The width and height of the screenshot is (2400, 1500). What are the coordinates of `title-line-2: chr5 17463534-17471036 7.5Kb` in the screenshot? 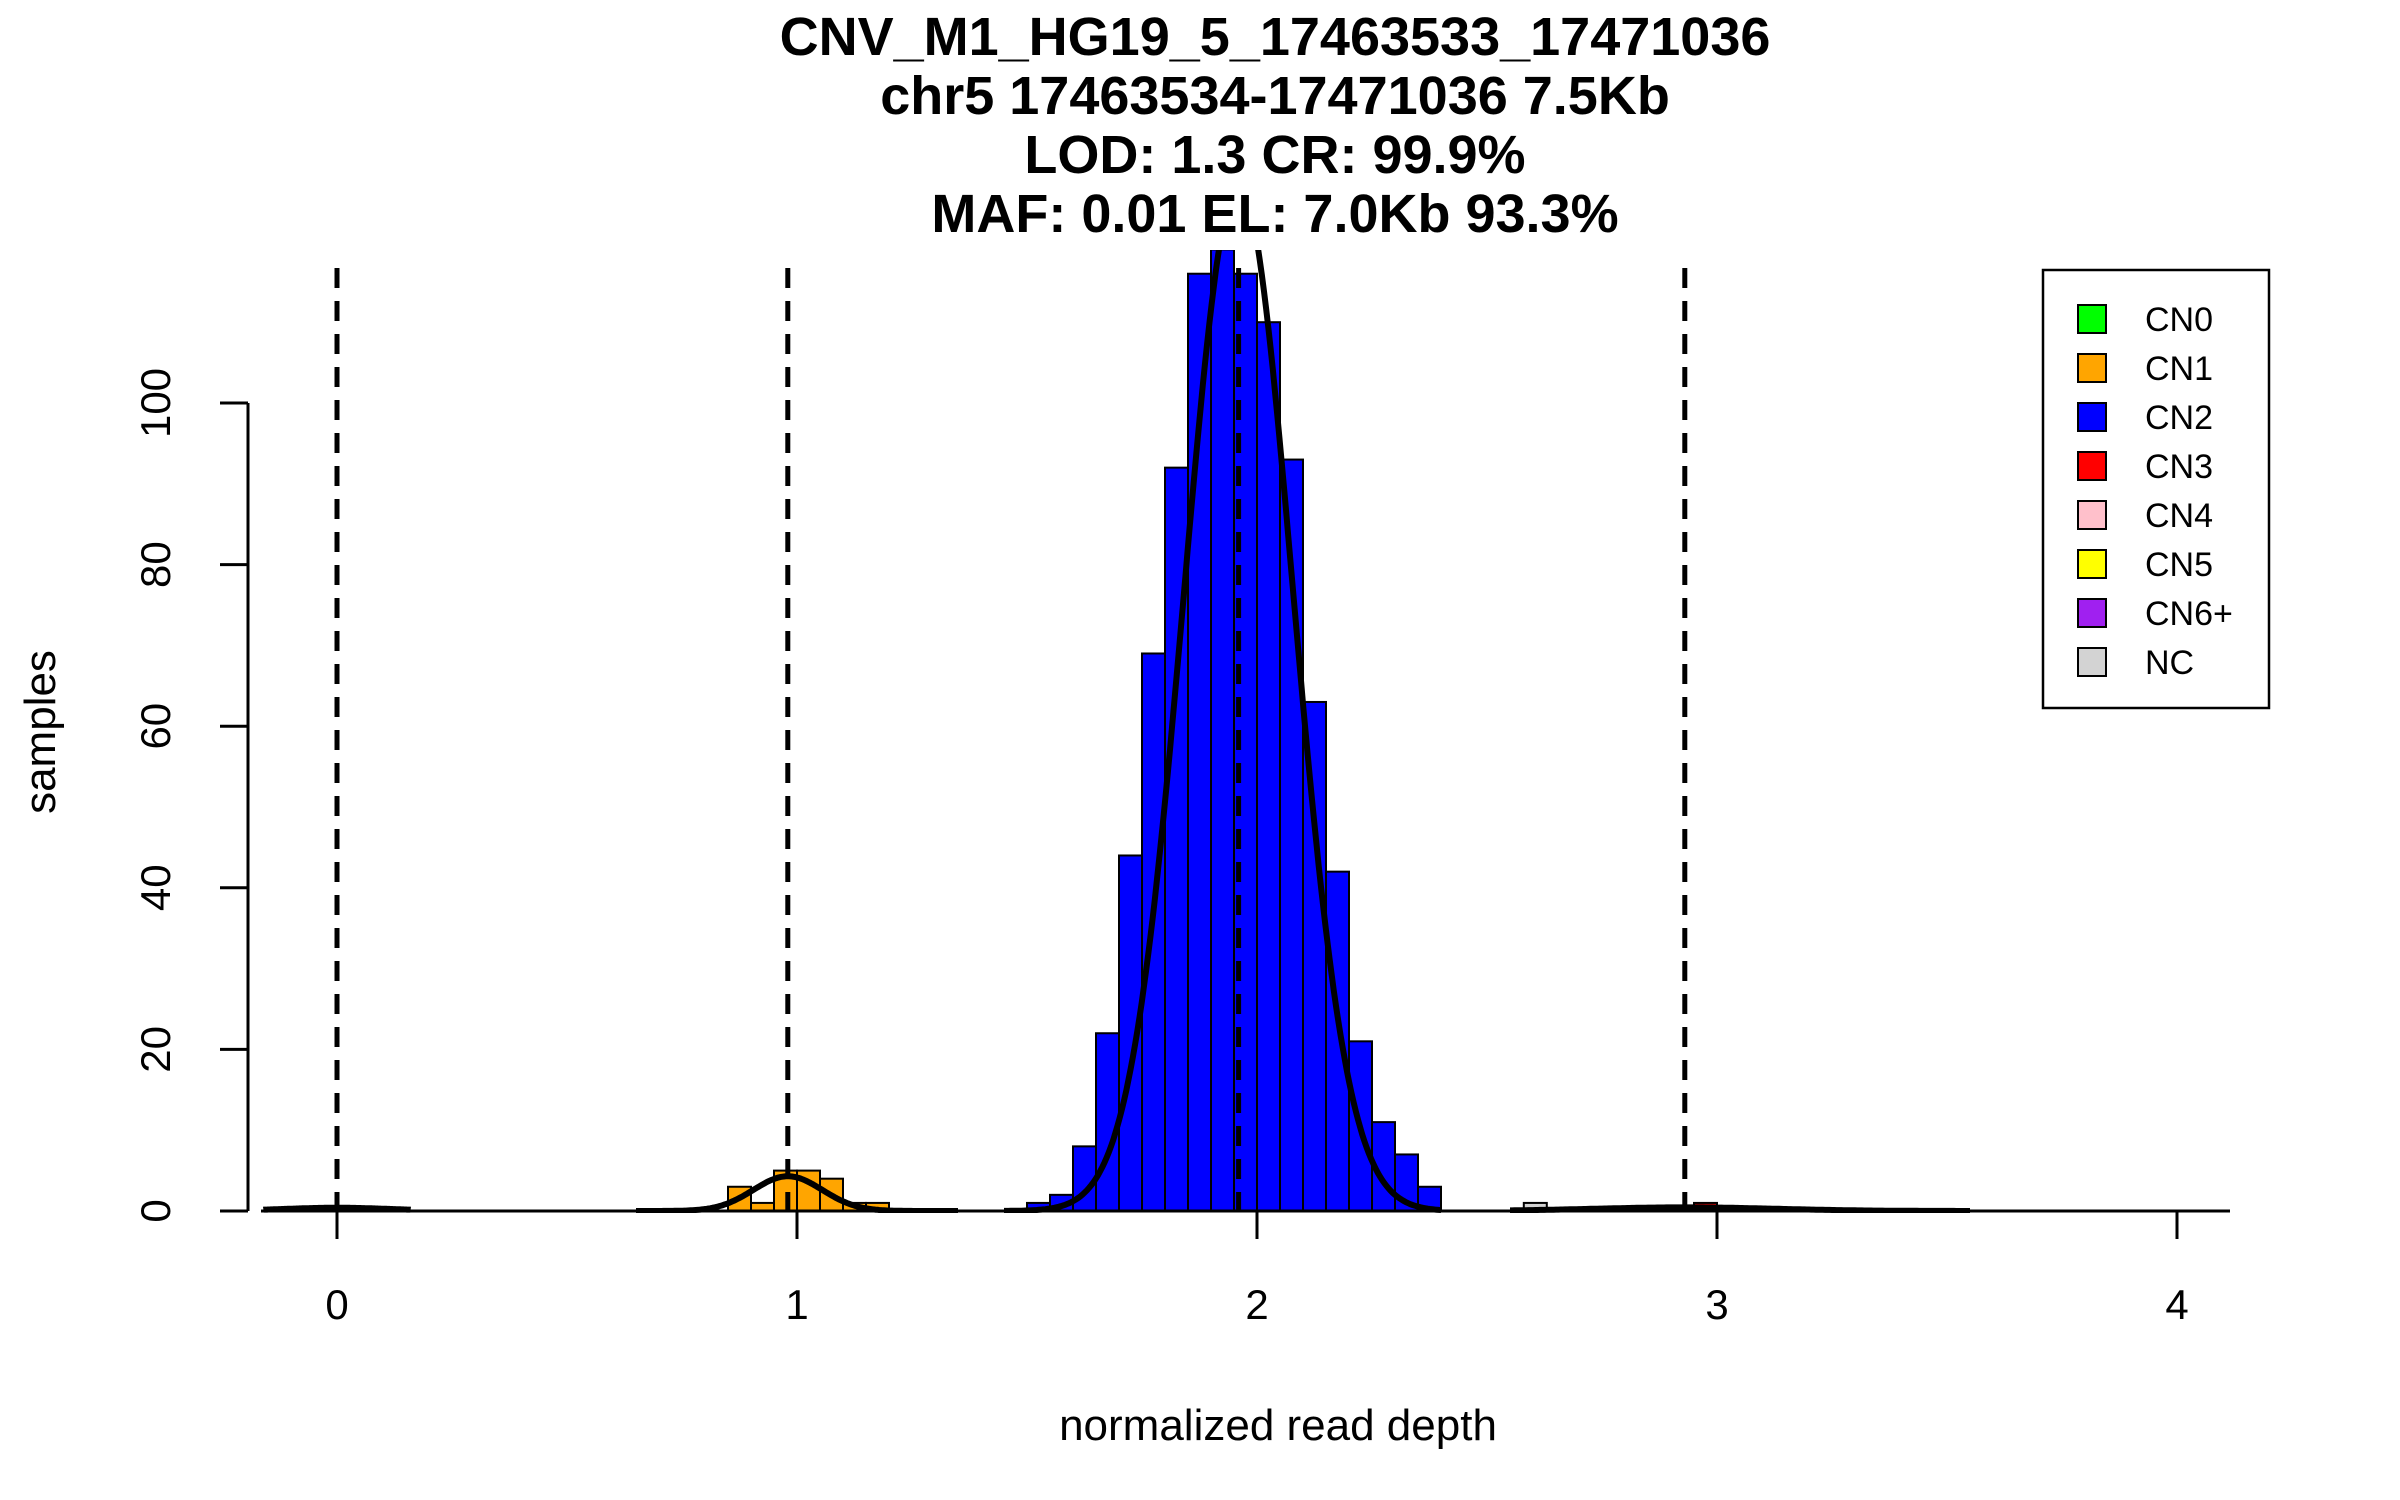 It's located at (1275, 96).